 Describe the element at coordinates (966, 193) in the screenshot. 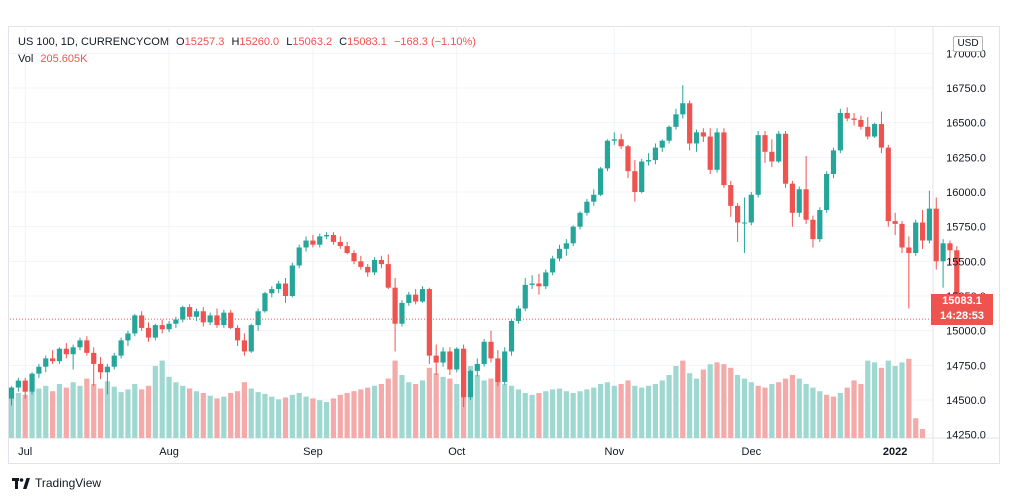

I see `price-axis-label: 16000.0` at that location.